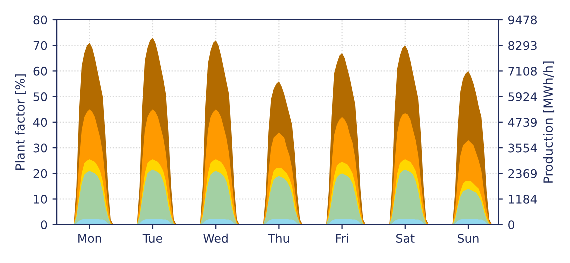 The image size is (570, 263). I want to click on x-tick-label: Sun, so click(468, 239).